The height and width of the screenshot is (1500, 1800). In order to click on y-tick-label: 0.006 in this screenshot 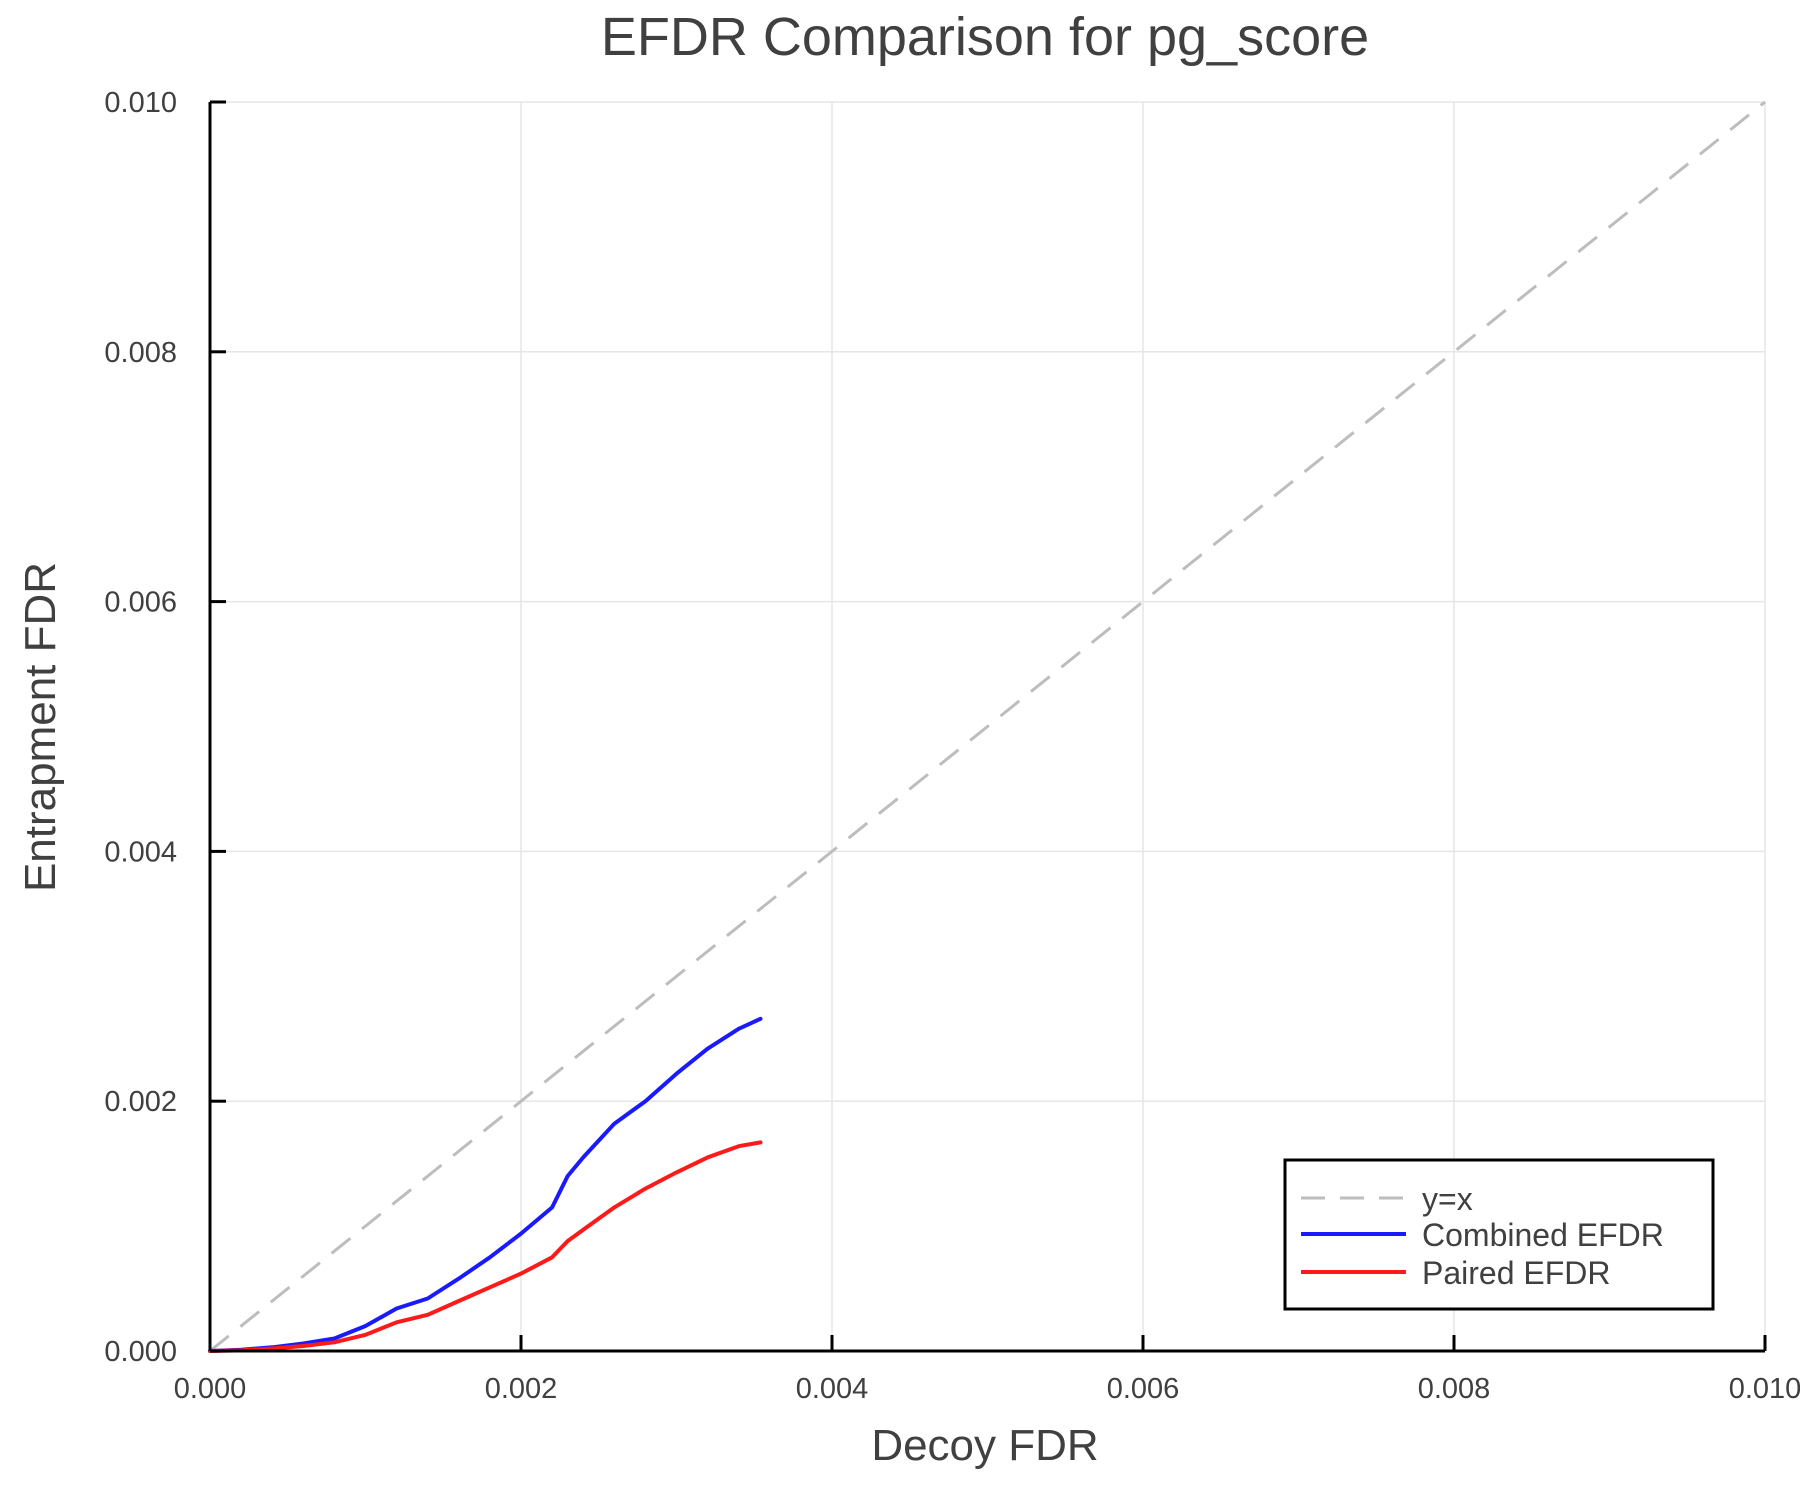, I will do `click(140, 603)`.